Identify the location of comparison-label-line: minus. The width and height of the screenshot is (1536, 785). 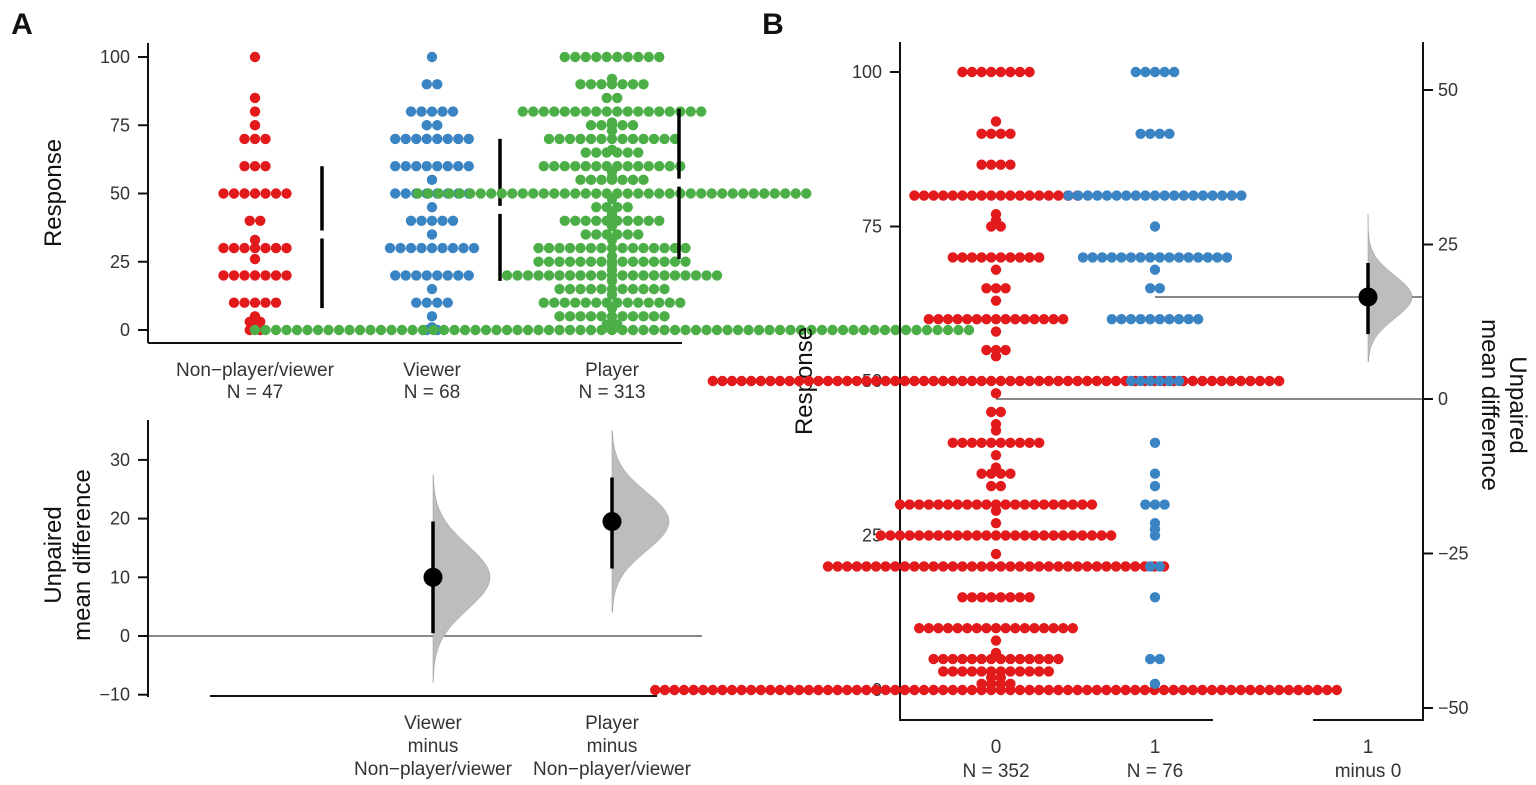
(433, 746).